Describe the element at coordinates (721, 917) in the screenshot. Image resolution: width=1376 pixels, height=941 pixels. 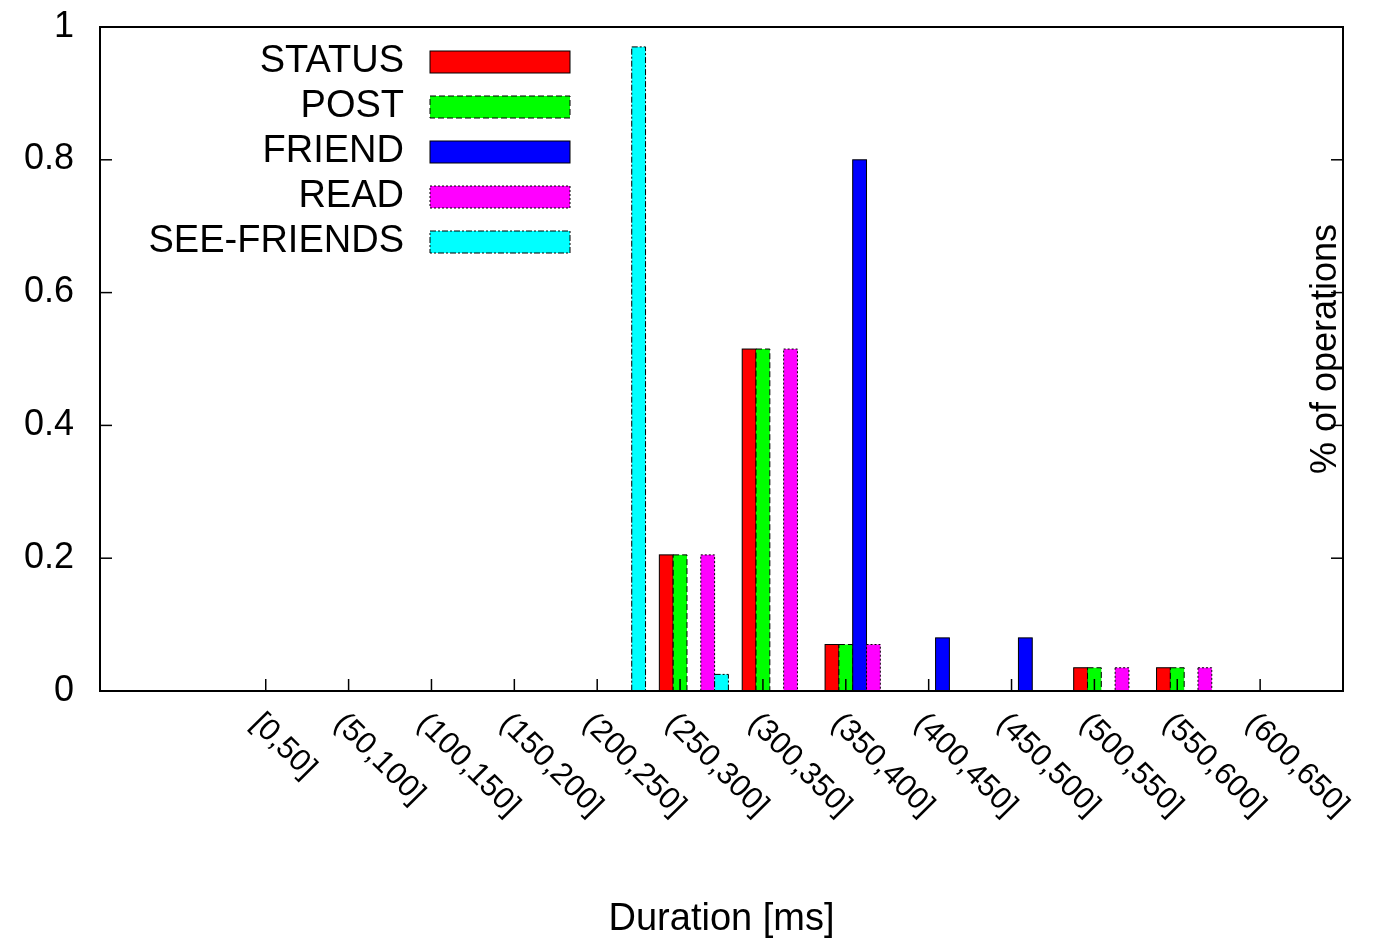
I see `x-axis-title: Duration [ms]` at that location.